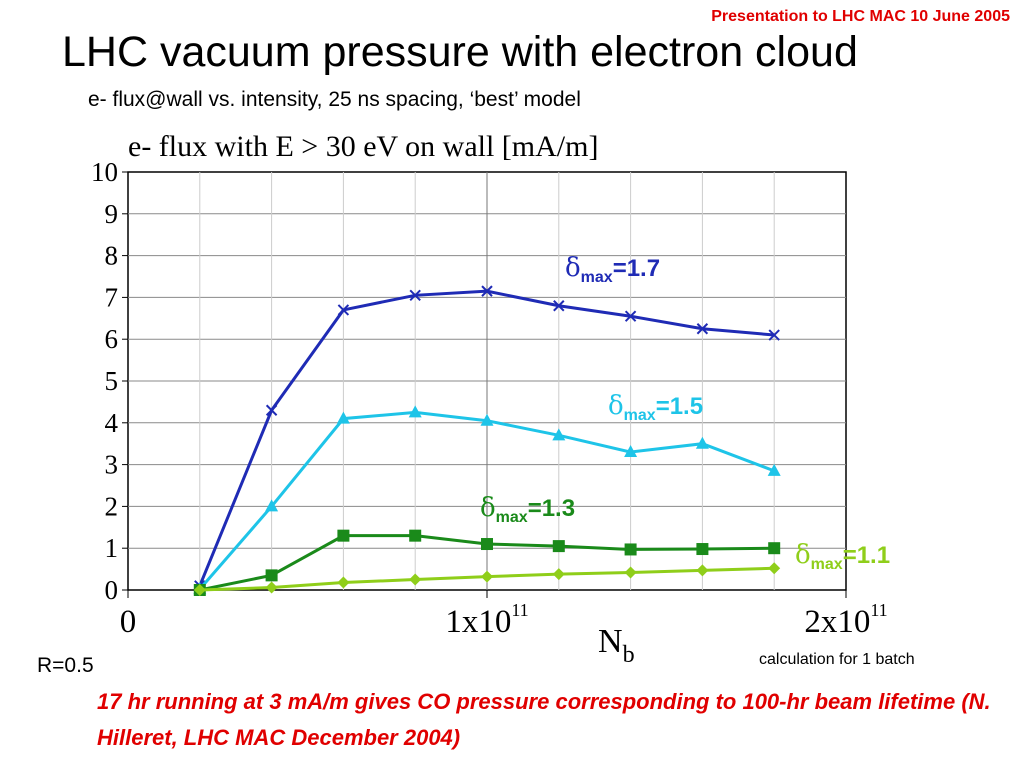 The image size is (1024, 768). What do you see at coordinates (842, 556) in the screenshot?
I see `series-label: δmax=1.1` at bounding box center [842, 556].